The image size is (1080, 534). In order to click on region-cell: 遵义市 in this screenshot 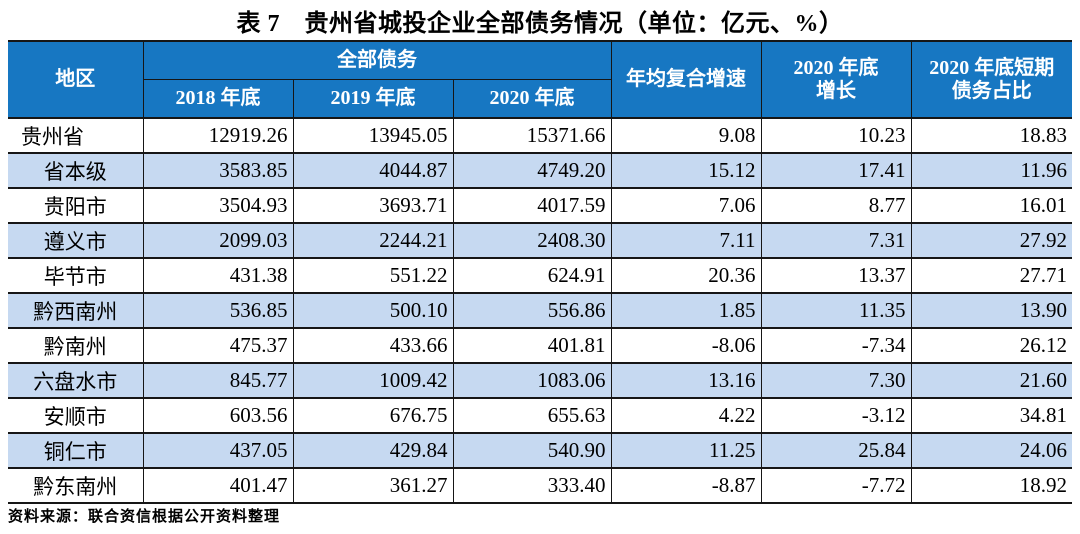, I will do `click(76, 240)`.